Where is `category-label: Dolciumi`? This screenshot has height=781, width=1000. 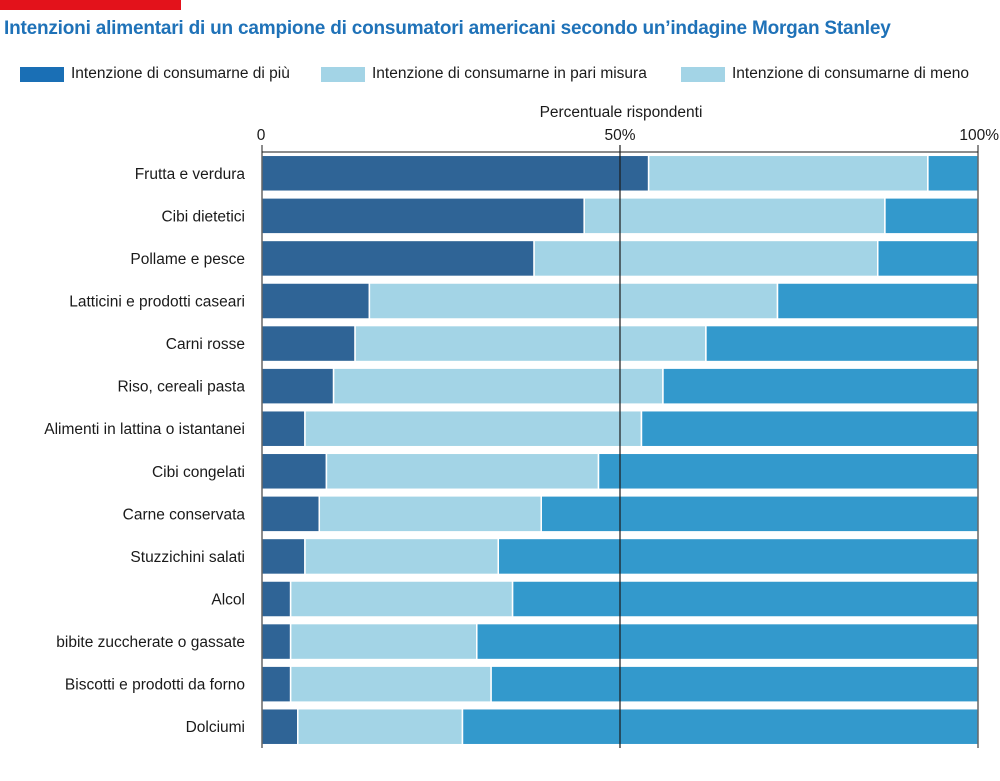
category-label: Dolciumi is located at coordinates (215, 727).